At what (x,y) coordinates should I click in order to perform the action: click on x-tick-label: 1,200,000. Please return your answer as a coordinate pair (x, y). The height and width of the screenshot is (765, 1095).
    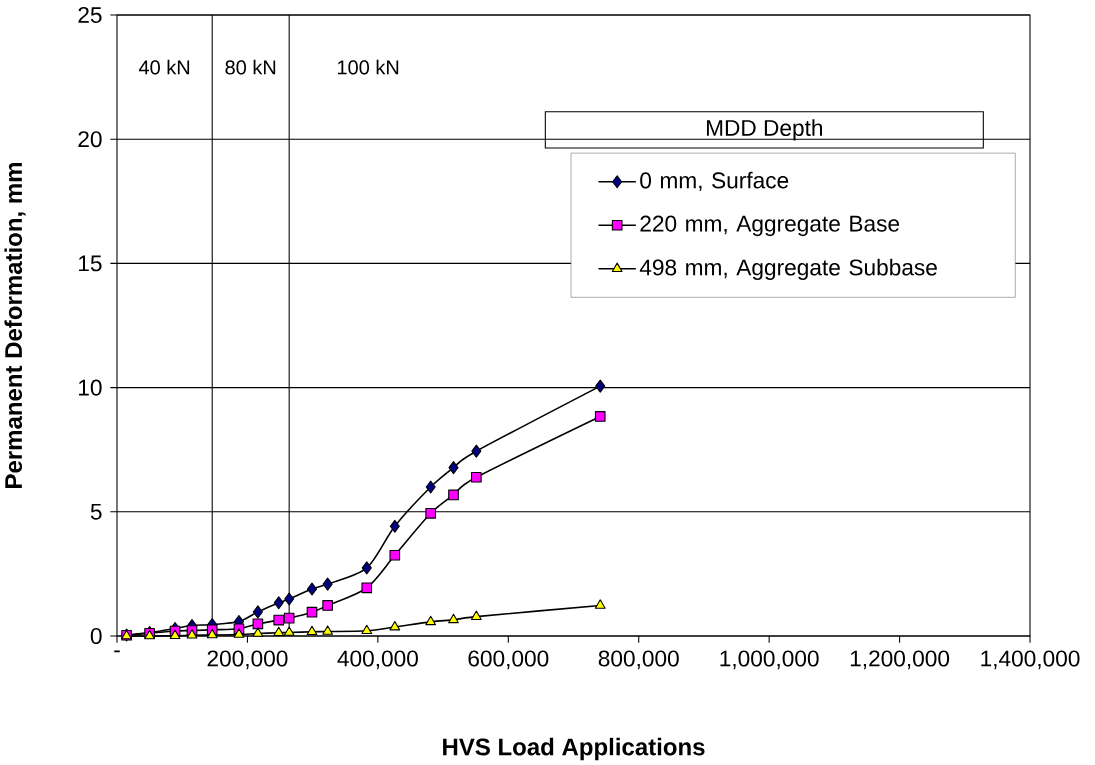
    Looking at the image, I should click on (900, 660).